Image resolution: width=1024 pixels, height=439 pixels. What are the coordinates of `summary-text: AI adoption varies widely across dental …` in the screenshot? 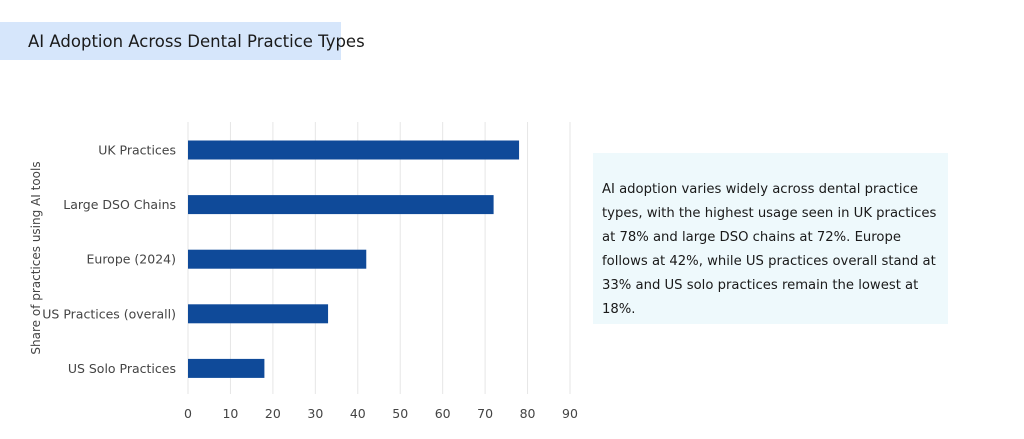 It's located at (769, 249).